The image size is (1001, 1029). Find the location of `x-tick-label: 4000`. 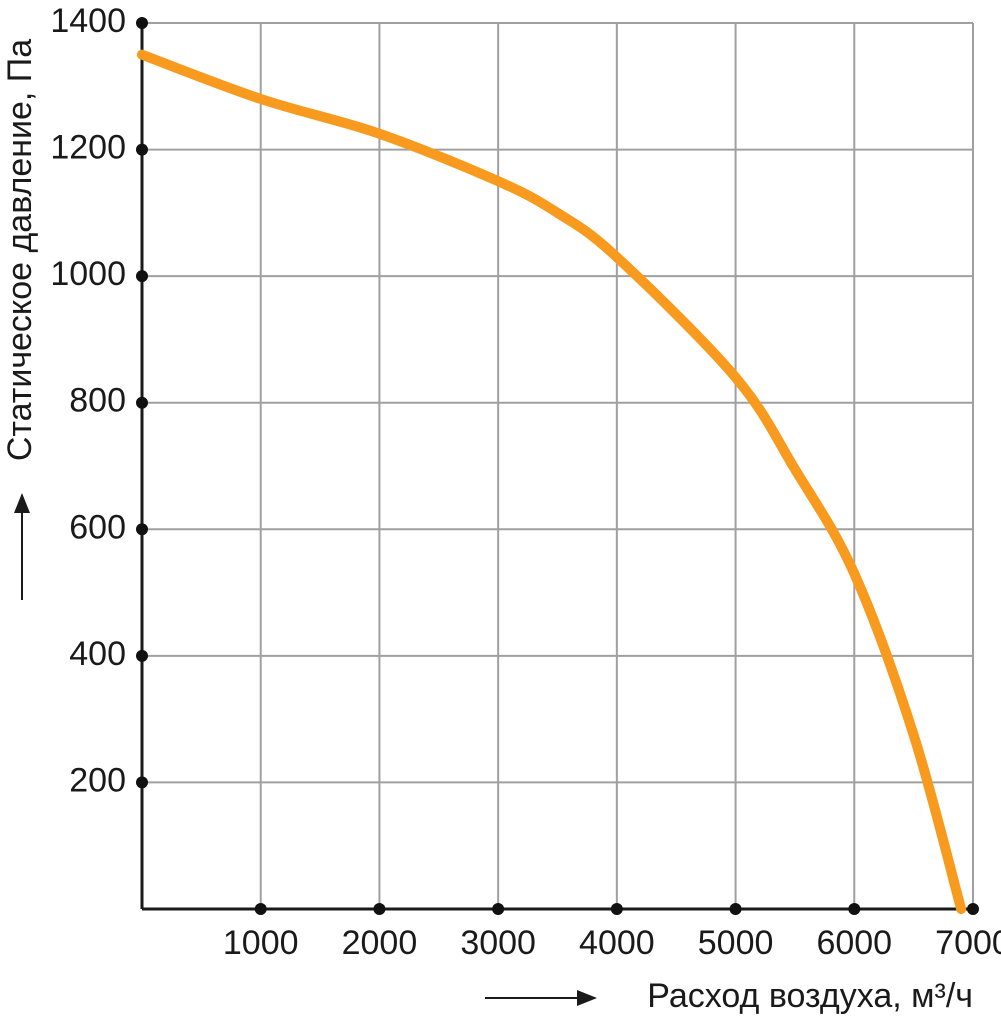

x-tick-label: 4000 is located at coordinates (617, 943).